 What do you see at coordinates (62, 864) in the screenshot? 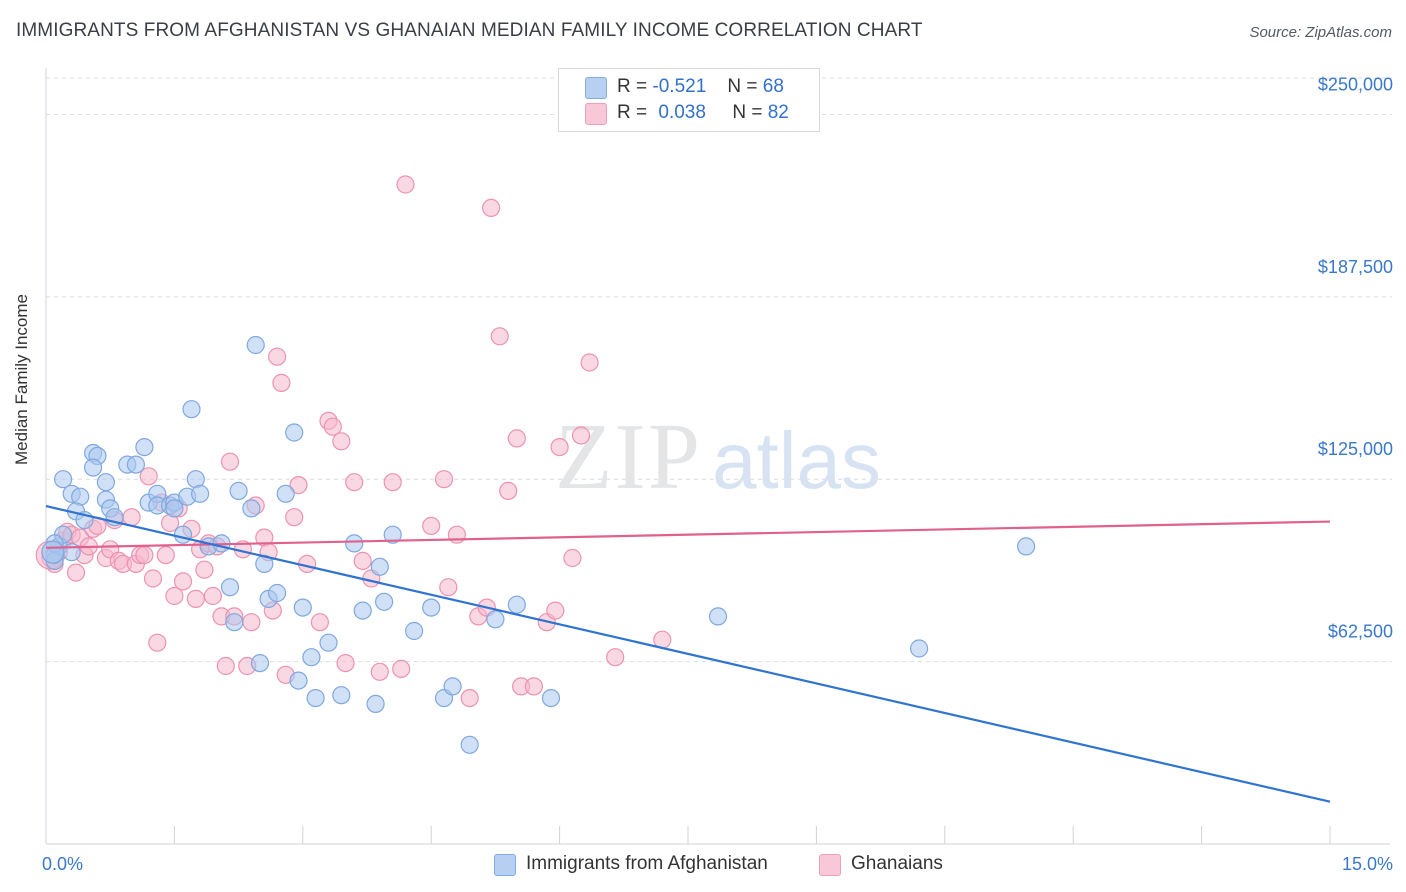
I see `x-tick-label-min: 0.0%` at bounding box center [62, 864].